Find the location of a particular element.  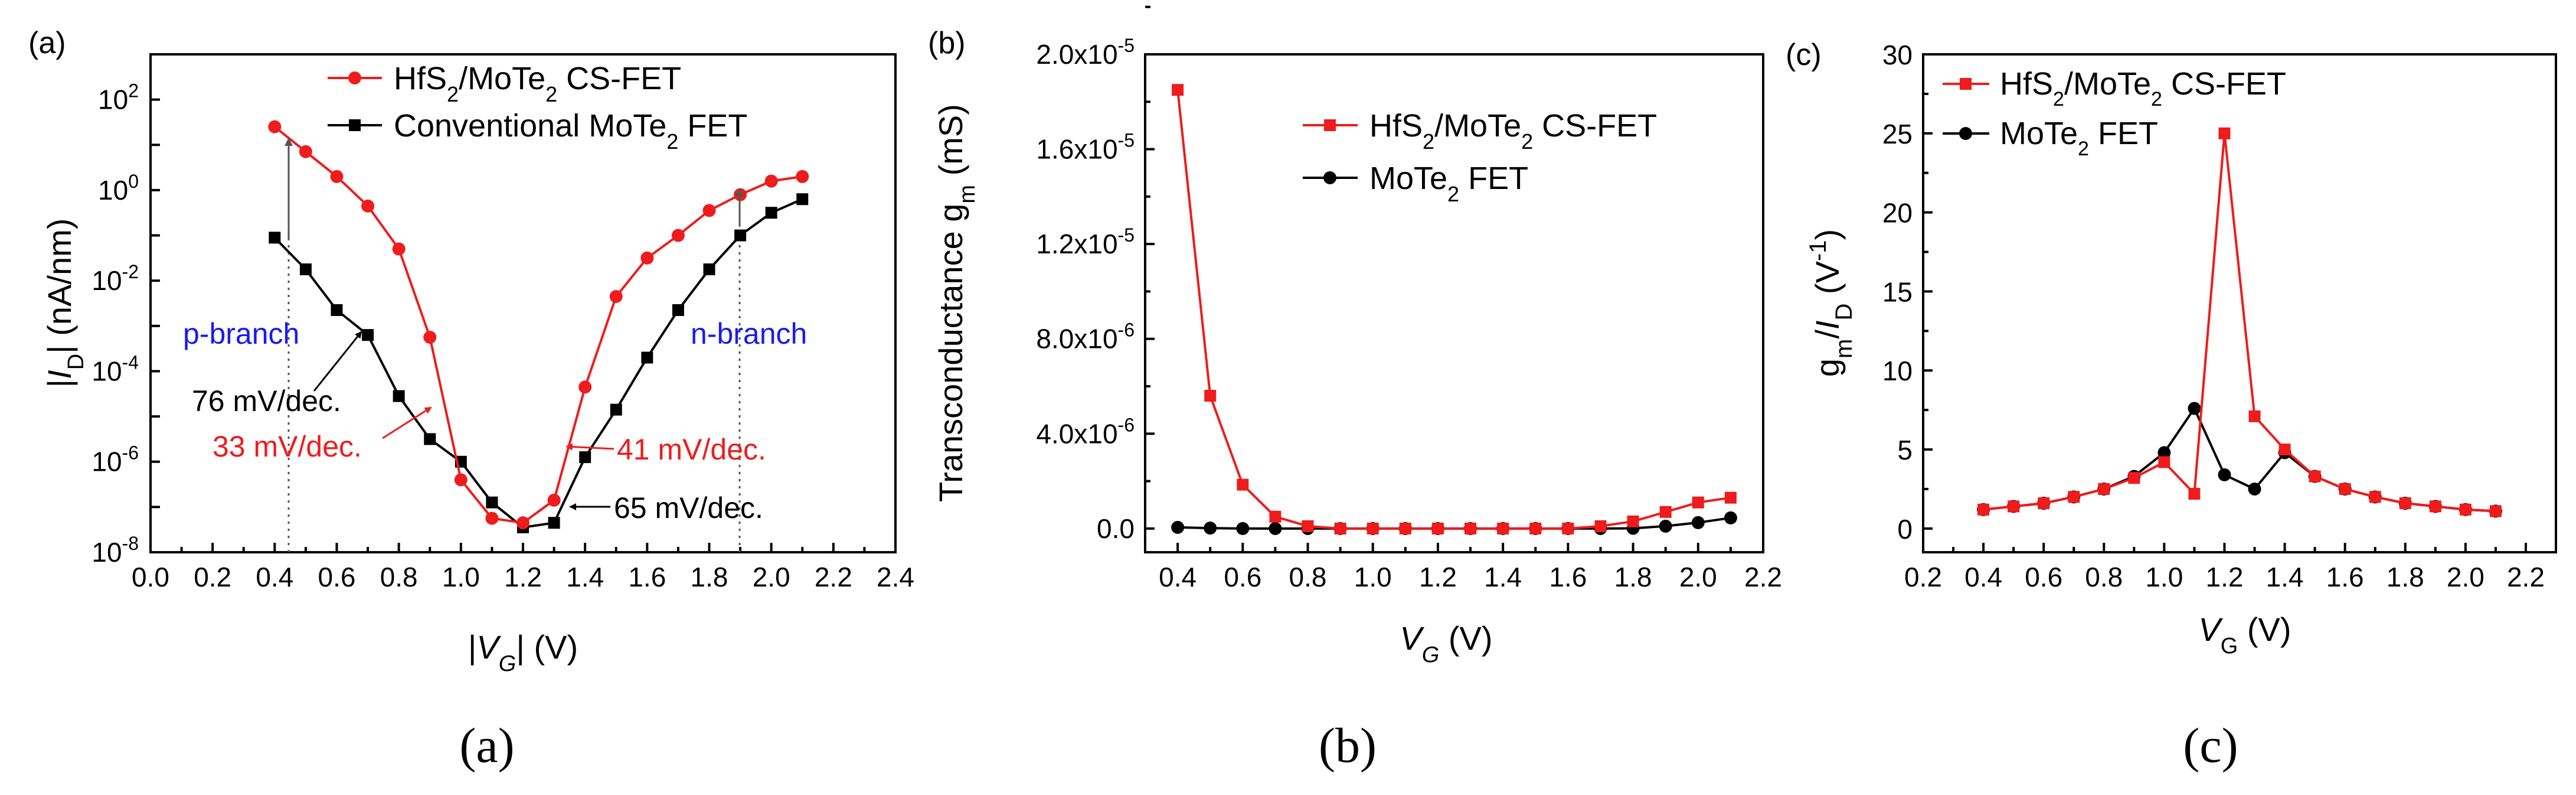

x-tick-label: 2.2 is located at coordinates (1763, 577).